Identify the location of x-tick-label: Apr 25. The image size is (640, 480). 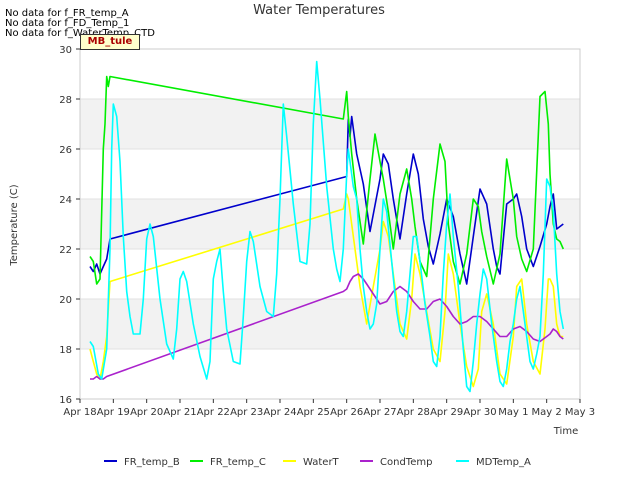
(313, 412).